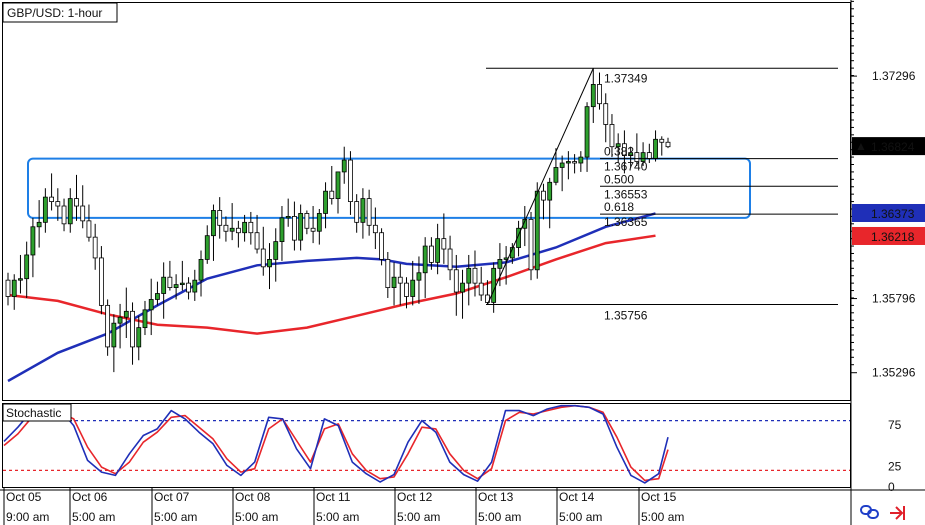  I want to click on fib-price-label: 1.36553, so click(626, 194).